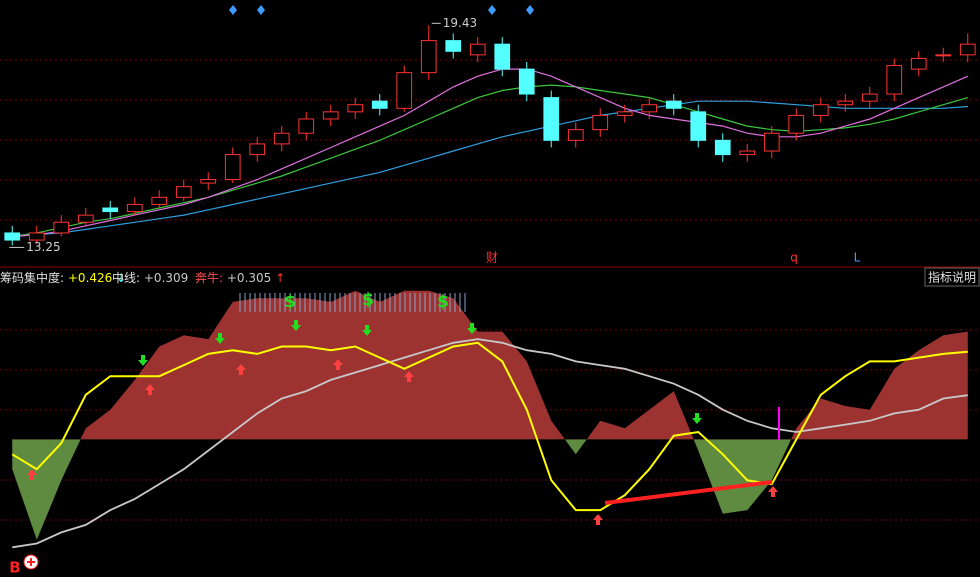 This screenshot has width=980, height=577. What do you see at coordinates (688, 492) in the screenshot?
I see `divergence-line` at bounding box center [688, 492].